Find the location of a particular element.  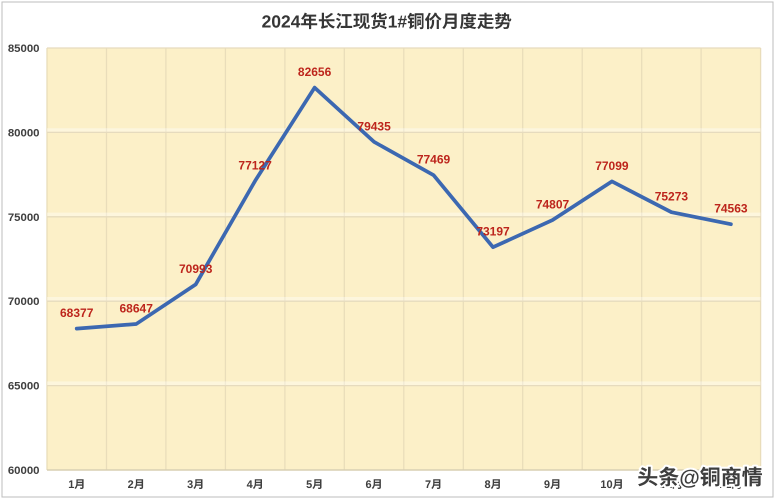

svg-text: 77469 is located at coordinates (434, 160).